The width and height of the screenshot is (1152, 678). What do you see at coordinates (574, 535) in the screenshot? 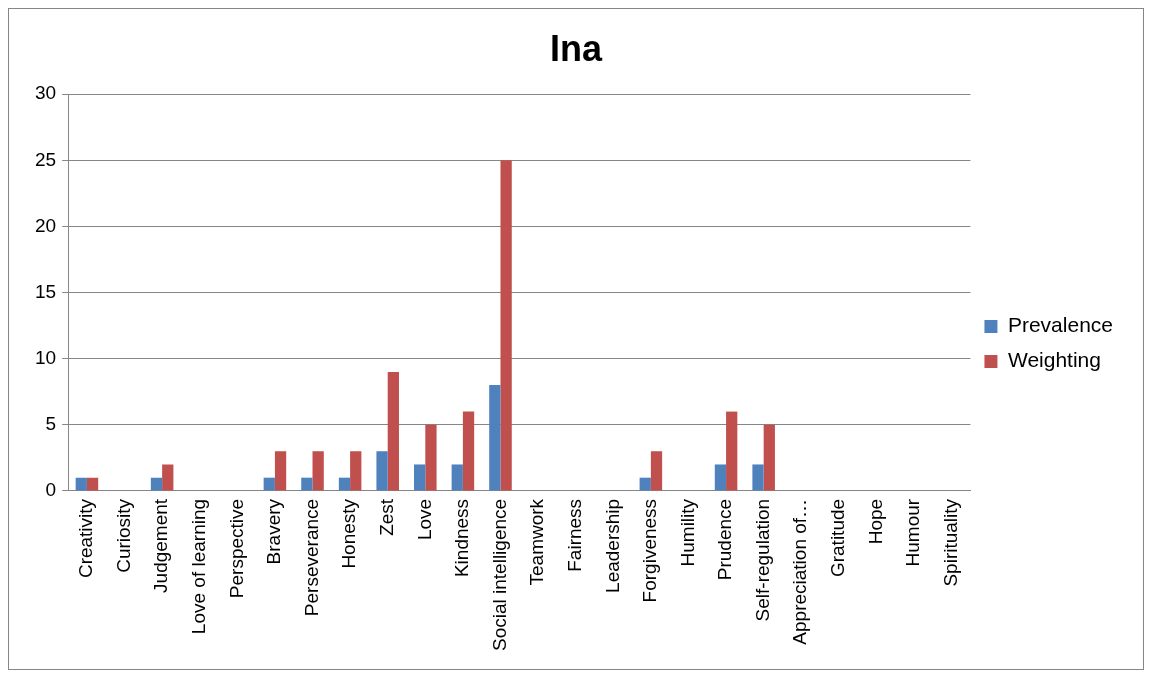
I see `x-tick-label: Fairness` at bounding box center [574, 535].